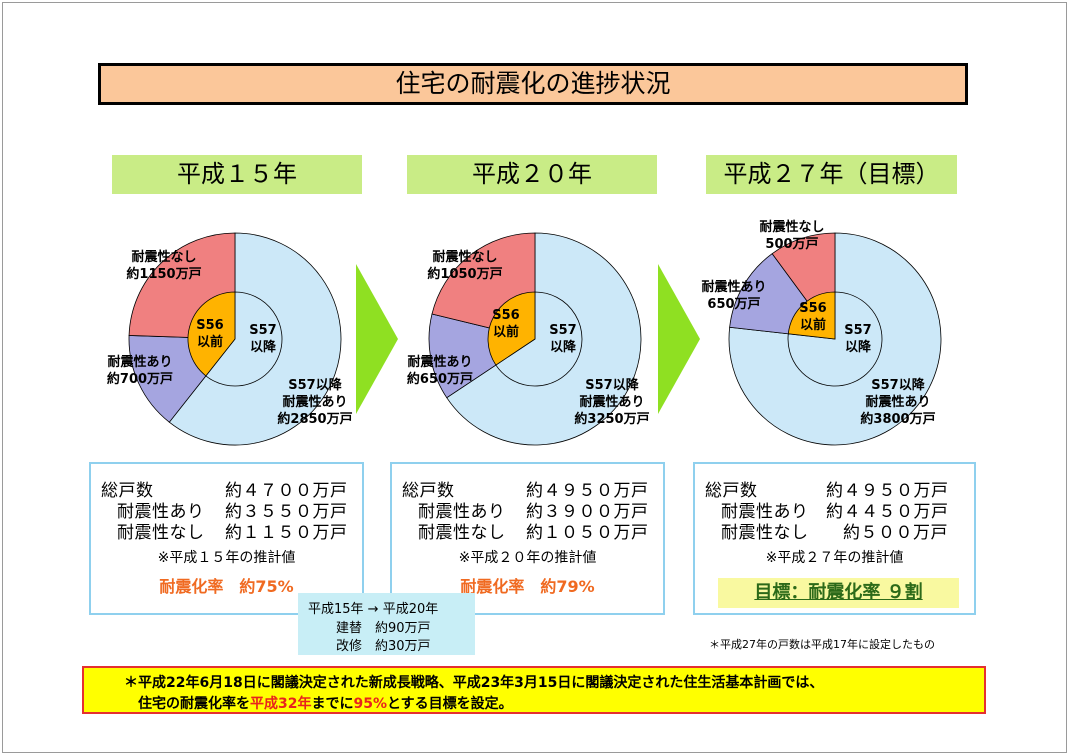 The image size is (1069, 755). What do you see at coordinates (194, 704) in the screenshot?
I see `policy-text-a: 住宅の耐震化率を` at bounding box center [194, 704].